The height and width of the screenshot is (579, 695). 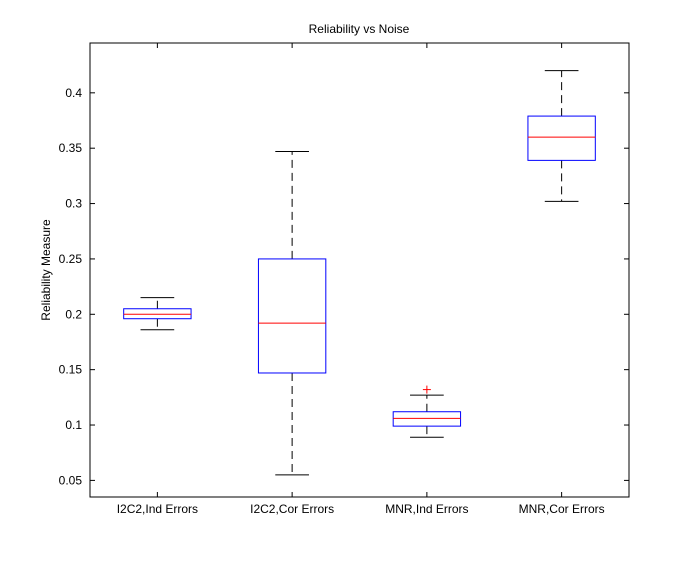 I want to click on y-tick-label: 0.2, so click(x=73, y=314).